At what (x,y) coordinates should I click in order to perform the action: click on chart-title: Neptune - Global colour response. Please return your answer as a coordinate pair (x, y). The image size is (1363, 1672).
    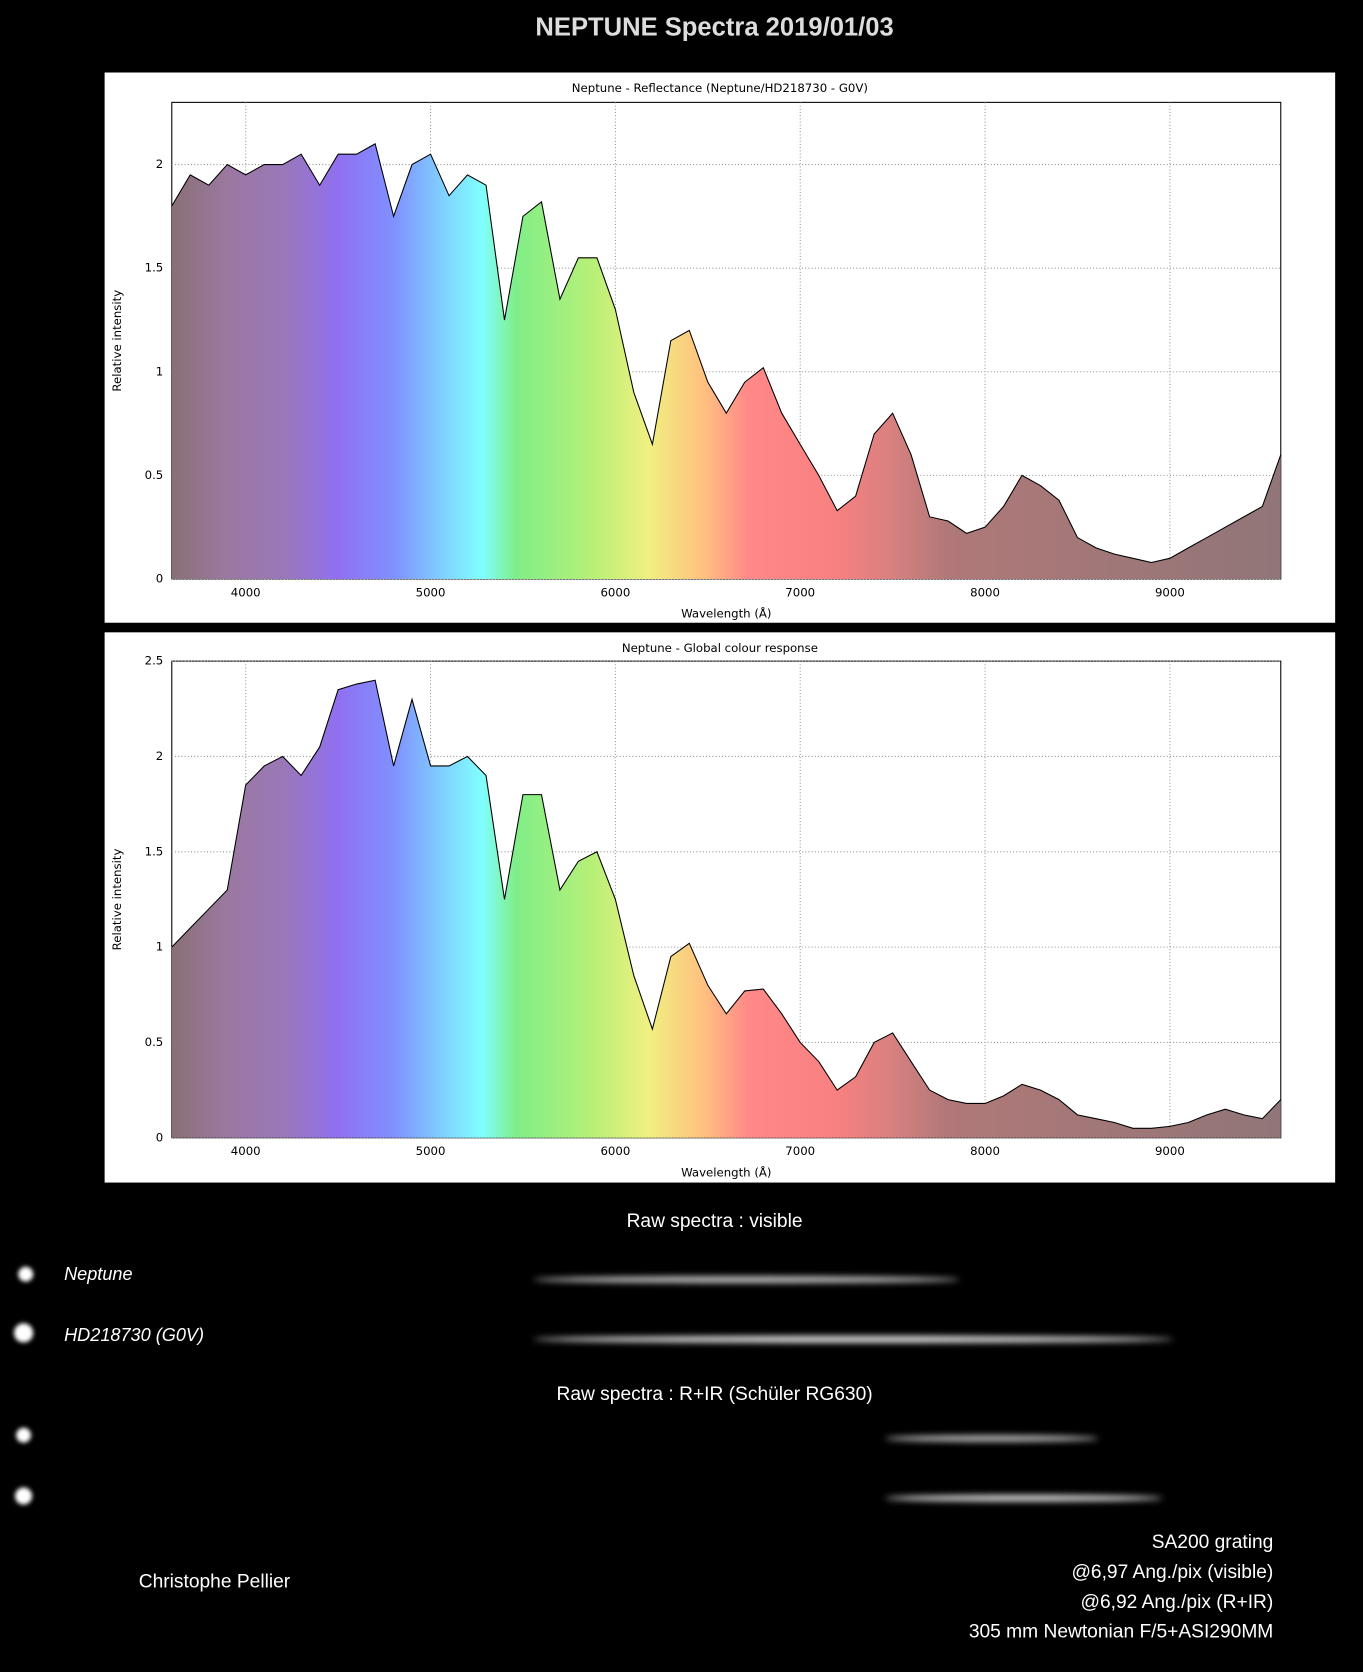
    Looking at the image, I should click on (720, 648).